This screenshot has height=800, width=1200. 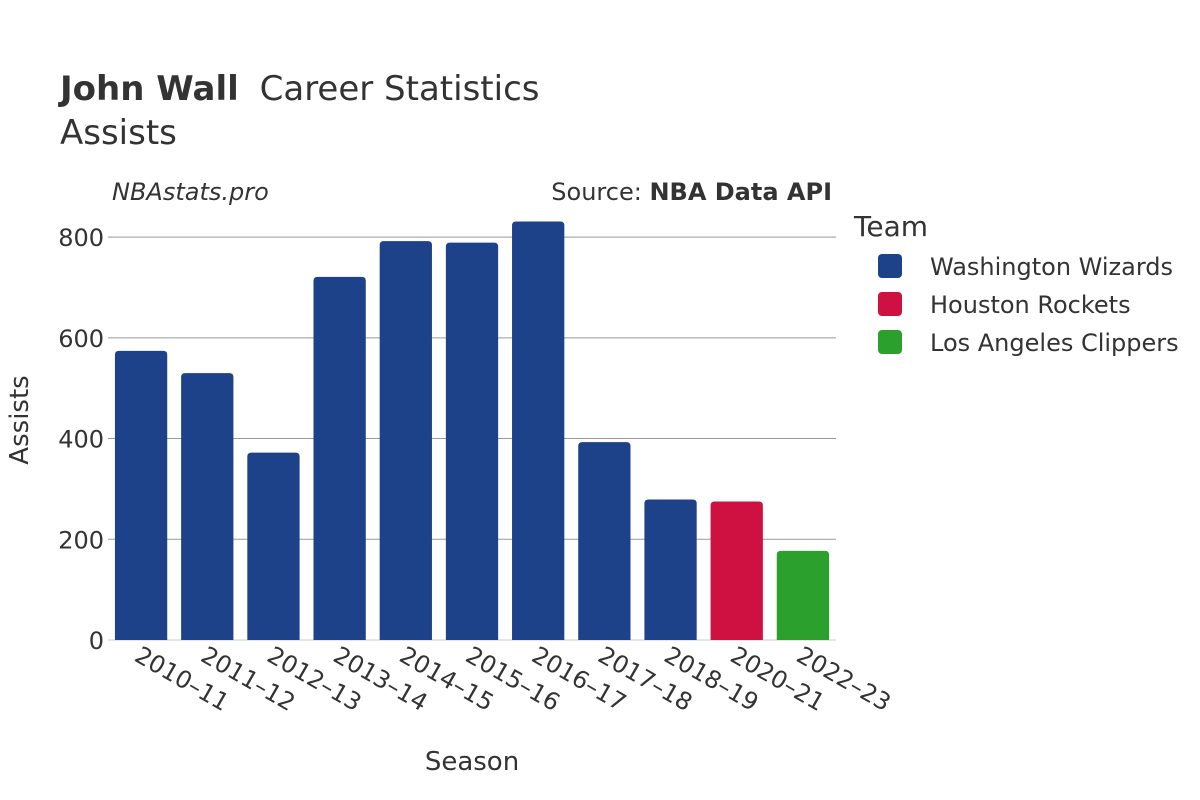 What do you see at coordinates (538, 430) in the screenshot?
I see `bar-2016–17` at bounding box center [538, 430].